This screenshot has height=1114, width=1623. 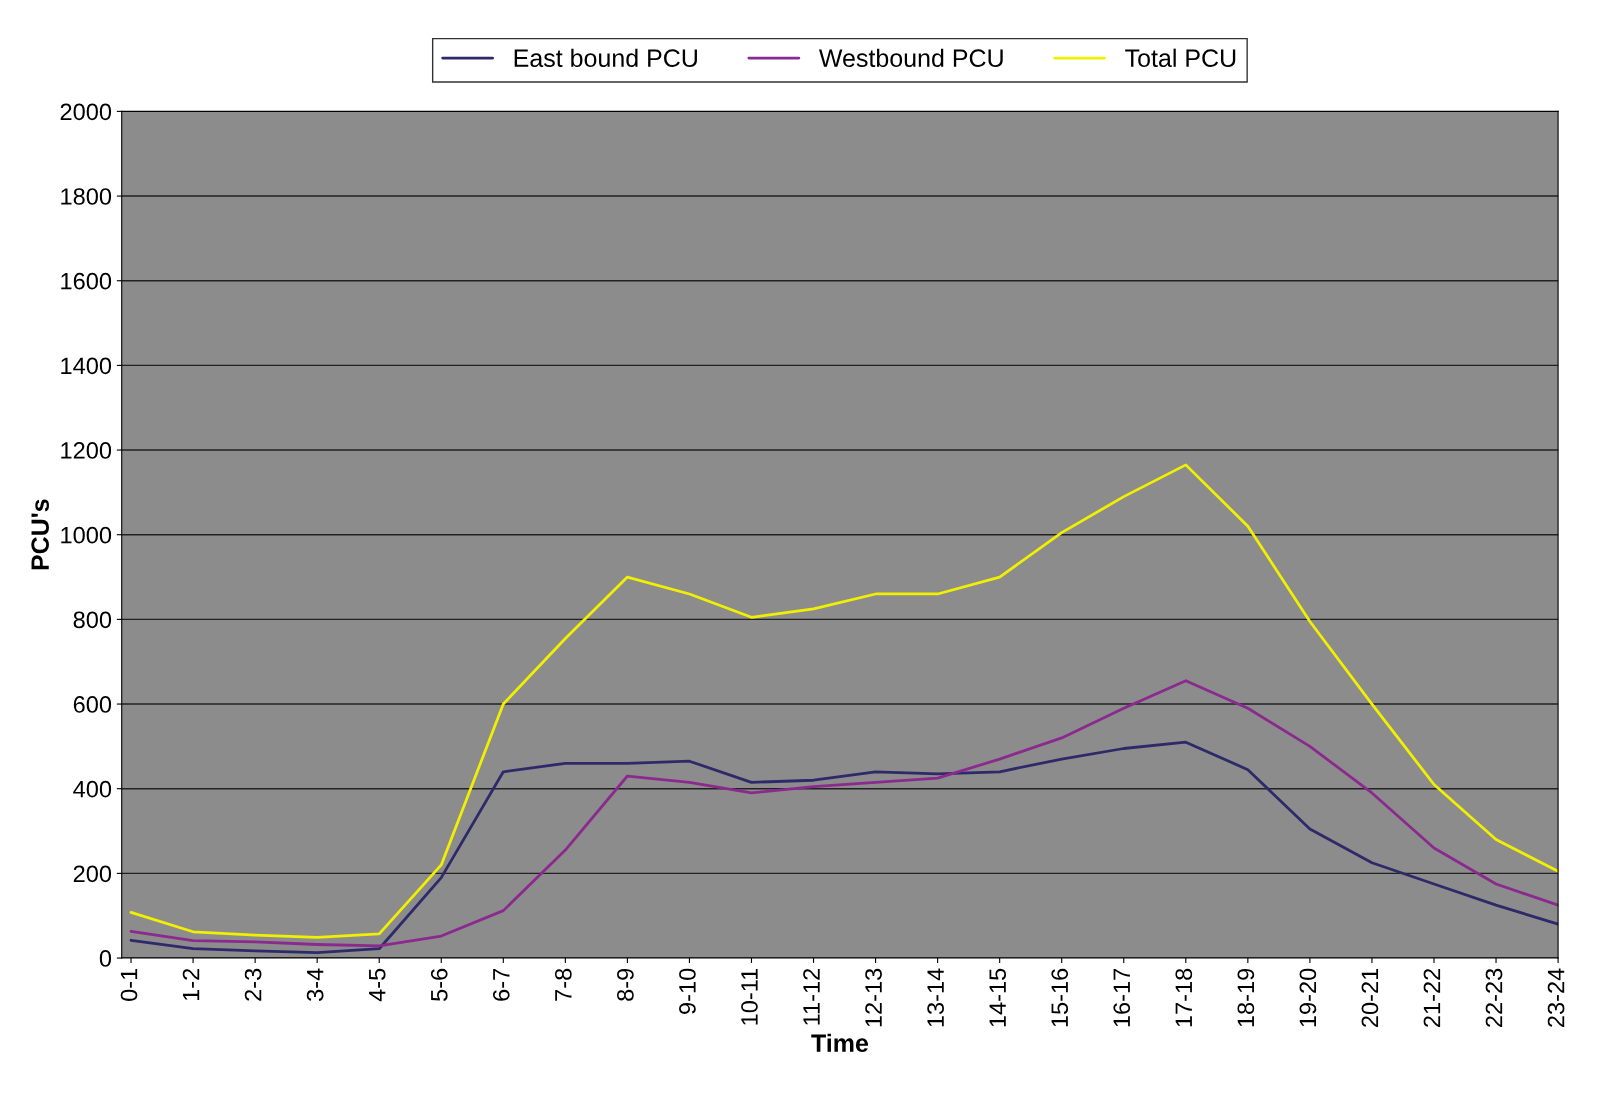 I want to click on y-tick-label: 0, so click(x=105, y=958).